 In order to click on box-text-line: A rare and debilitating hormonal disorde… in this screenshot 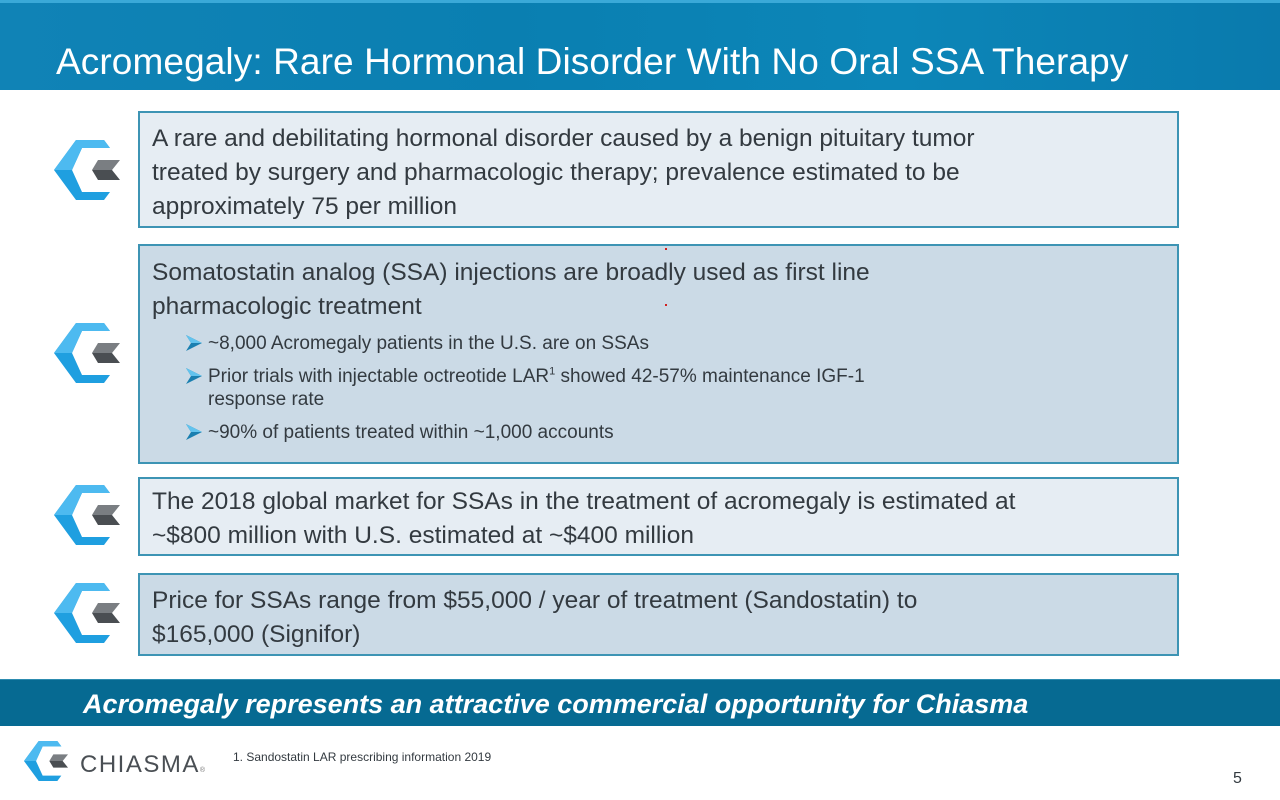, I will do `click(563, 138)`.